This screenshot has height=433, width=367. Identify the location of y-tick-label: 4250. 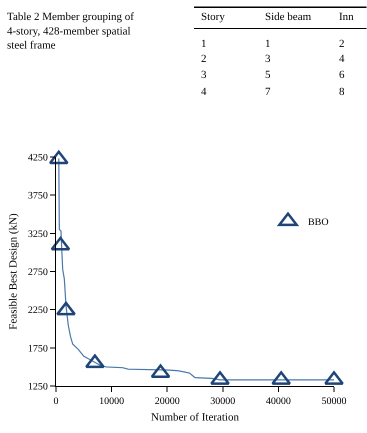
(38, 158).